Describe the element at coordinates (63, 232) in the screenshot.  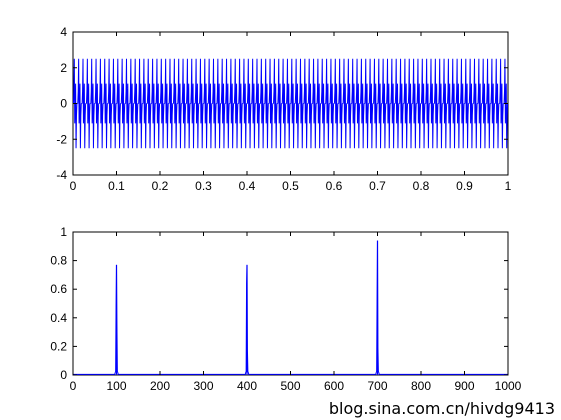
I see `spectrum-y-tick-label: 1` at that location.